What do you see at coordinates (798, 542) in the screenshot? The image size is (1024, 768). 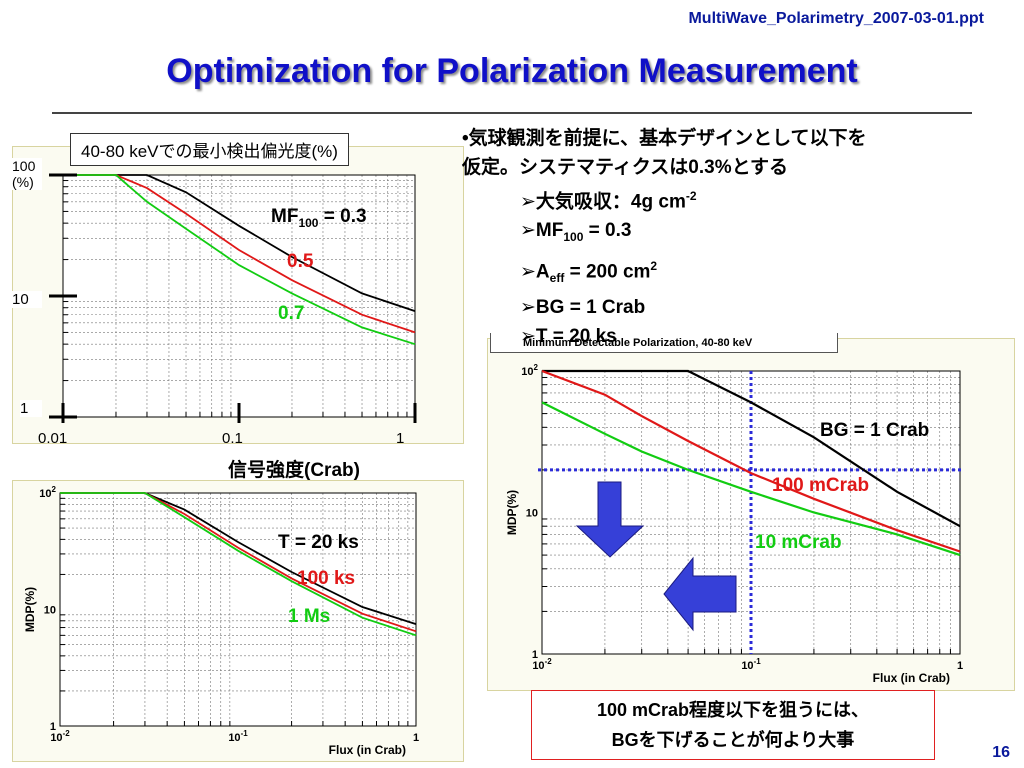 I see `annotation-green-3: 10 mCrab` at bounding box center [798, 542].